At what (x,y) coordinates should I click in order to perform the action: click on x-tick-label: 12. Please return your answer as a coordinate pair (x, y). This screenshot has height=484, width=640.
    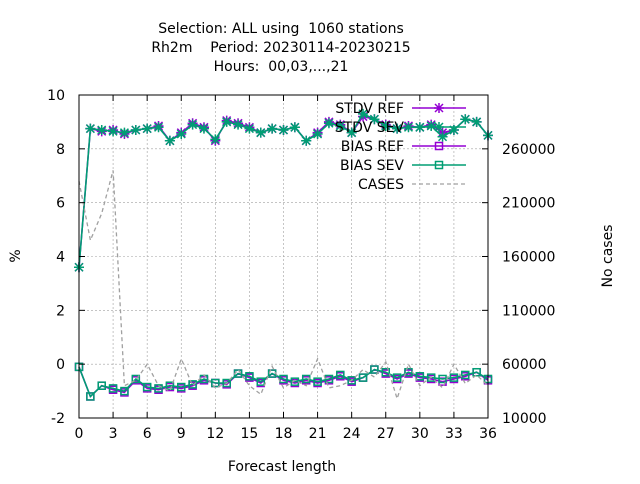
    Looking at the image, I should click on (215, 434).